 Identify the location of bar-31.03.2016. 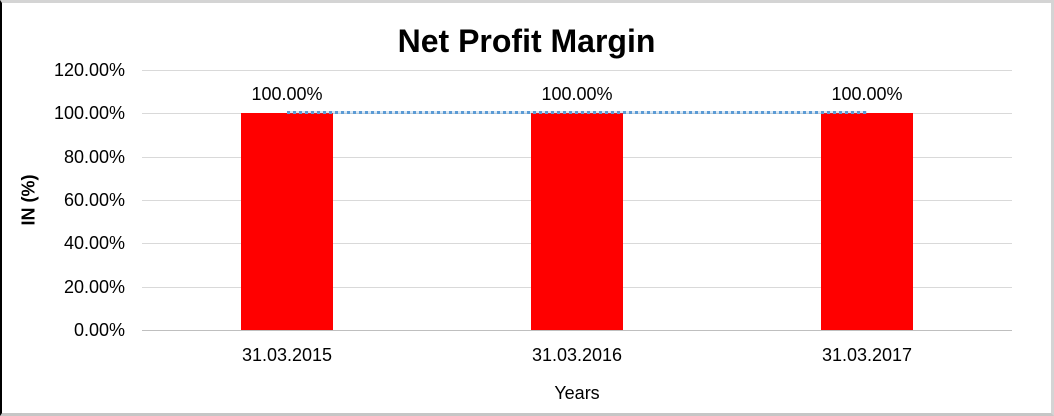
(577, 221).